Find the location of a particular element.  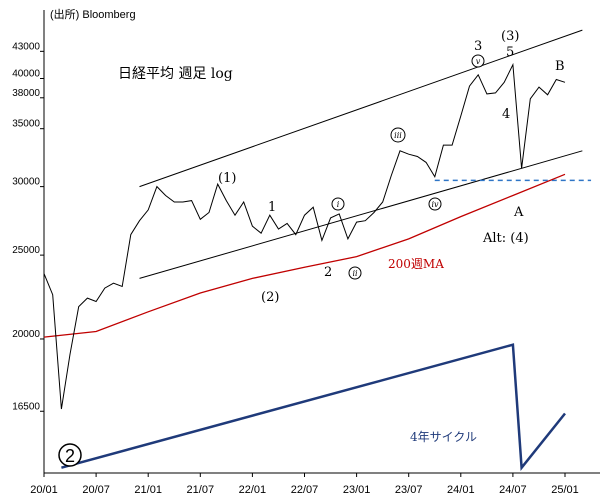

wave-label-1: 1 is located at coordinates (272, 207).